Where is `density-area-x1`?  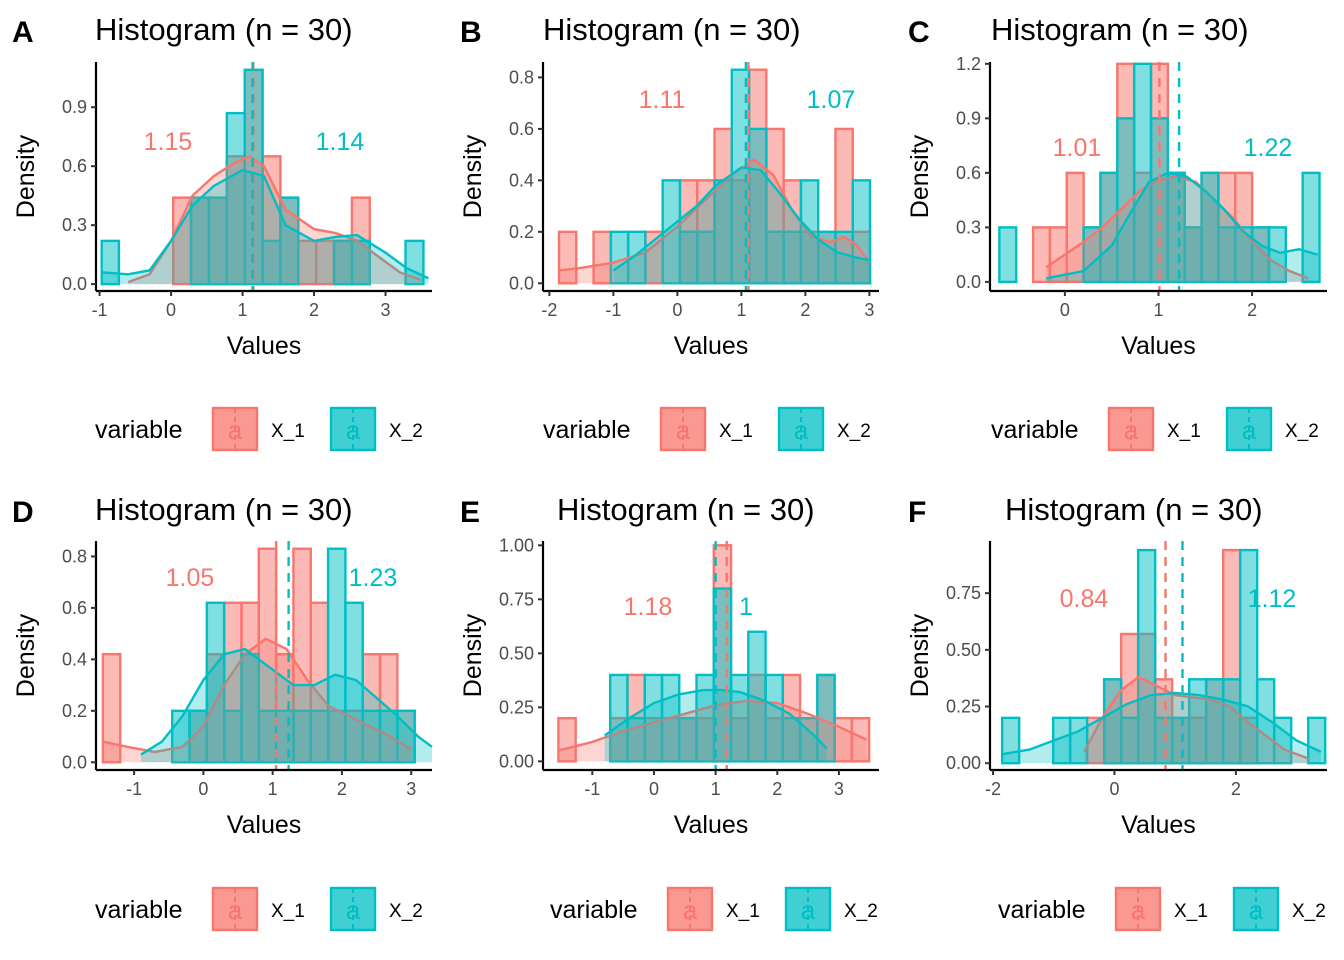
density-area-x1 is located at coordinates (257, 700).